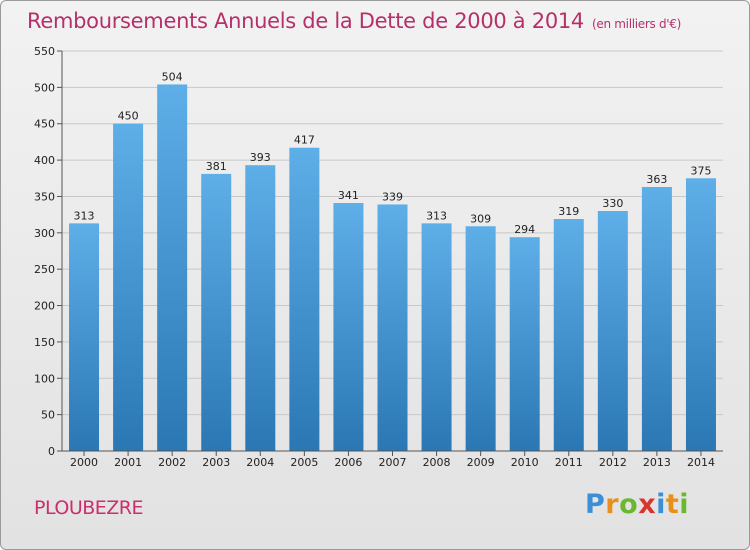  I want to click on y-tick-label: 150, so click(44, 342).